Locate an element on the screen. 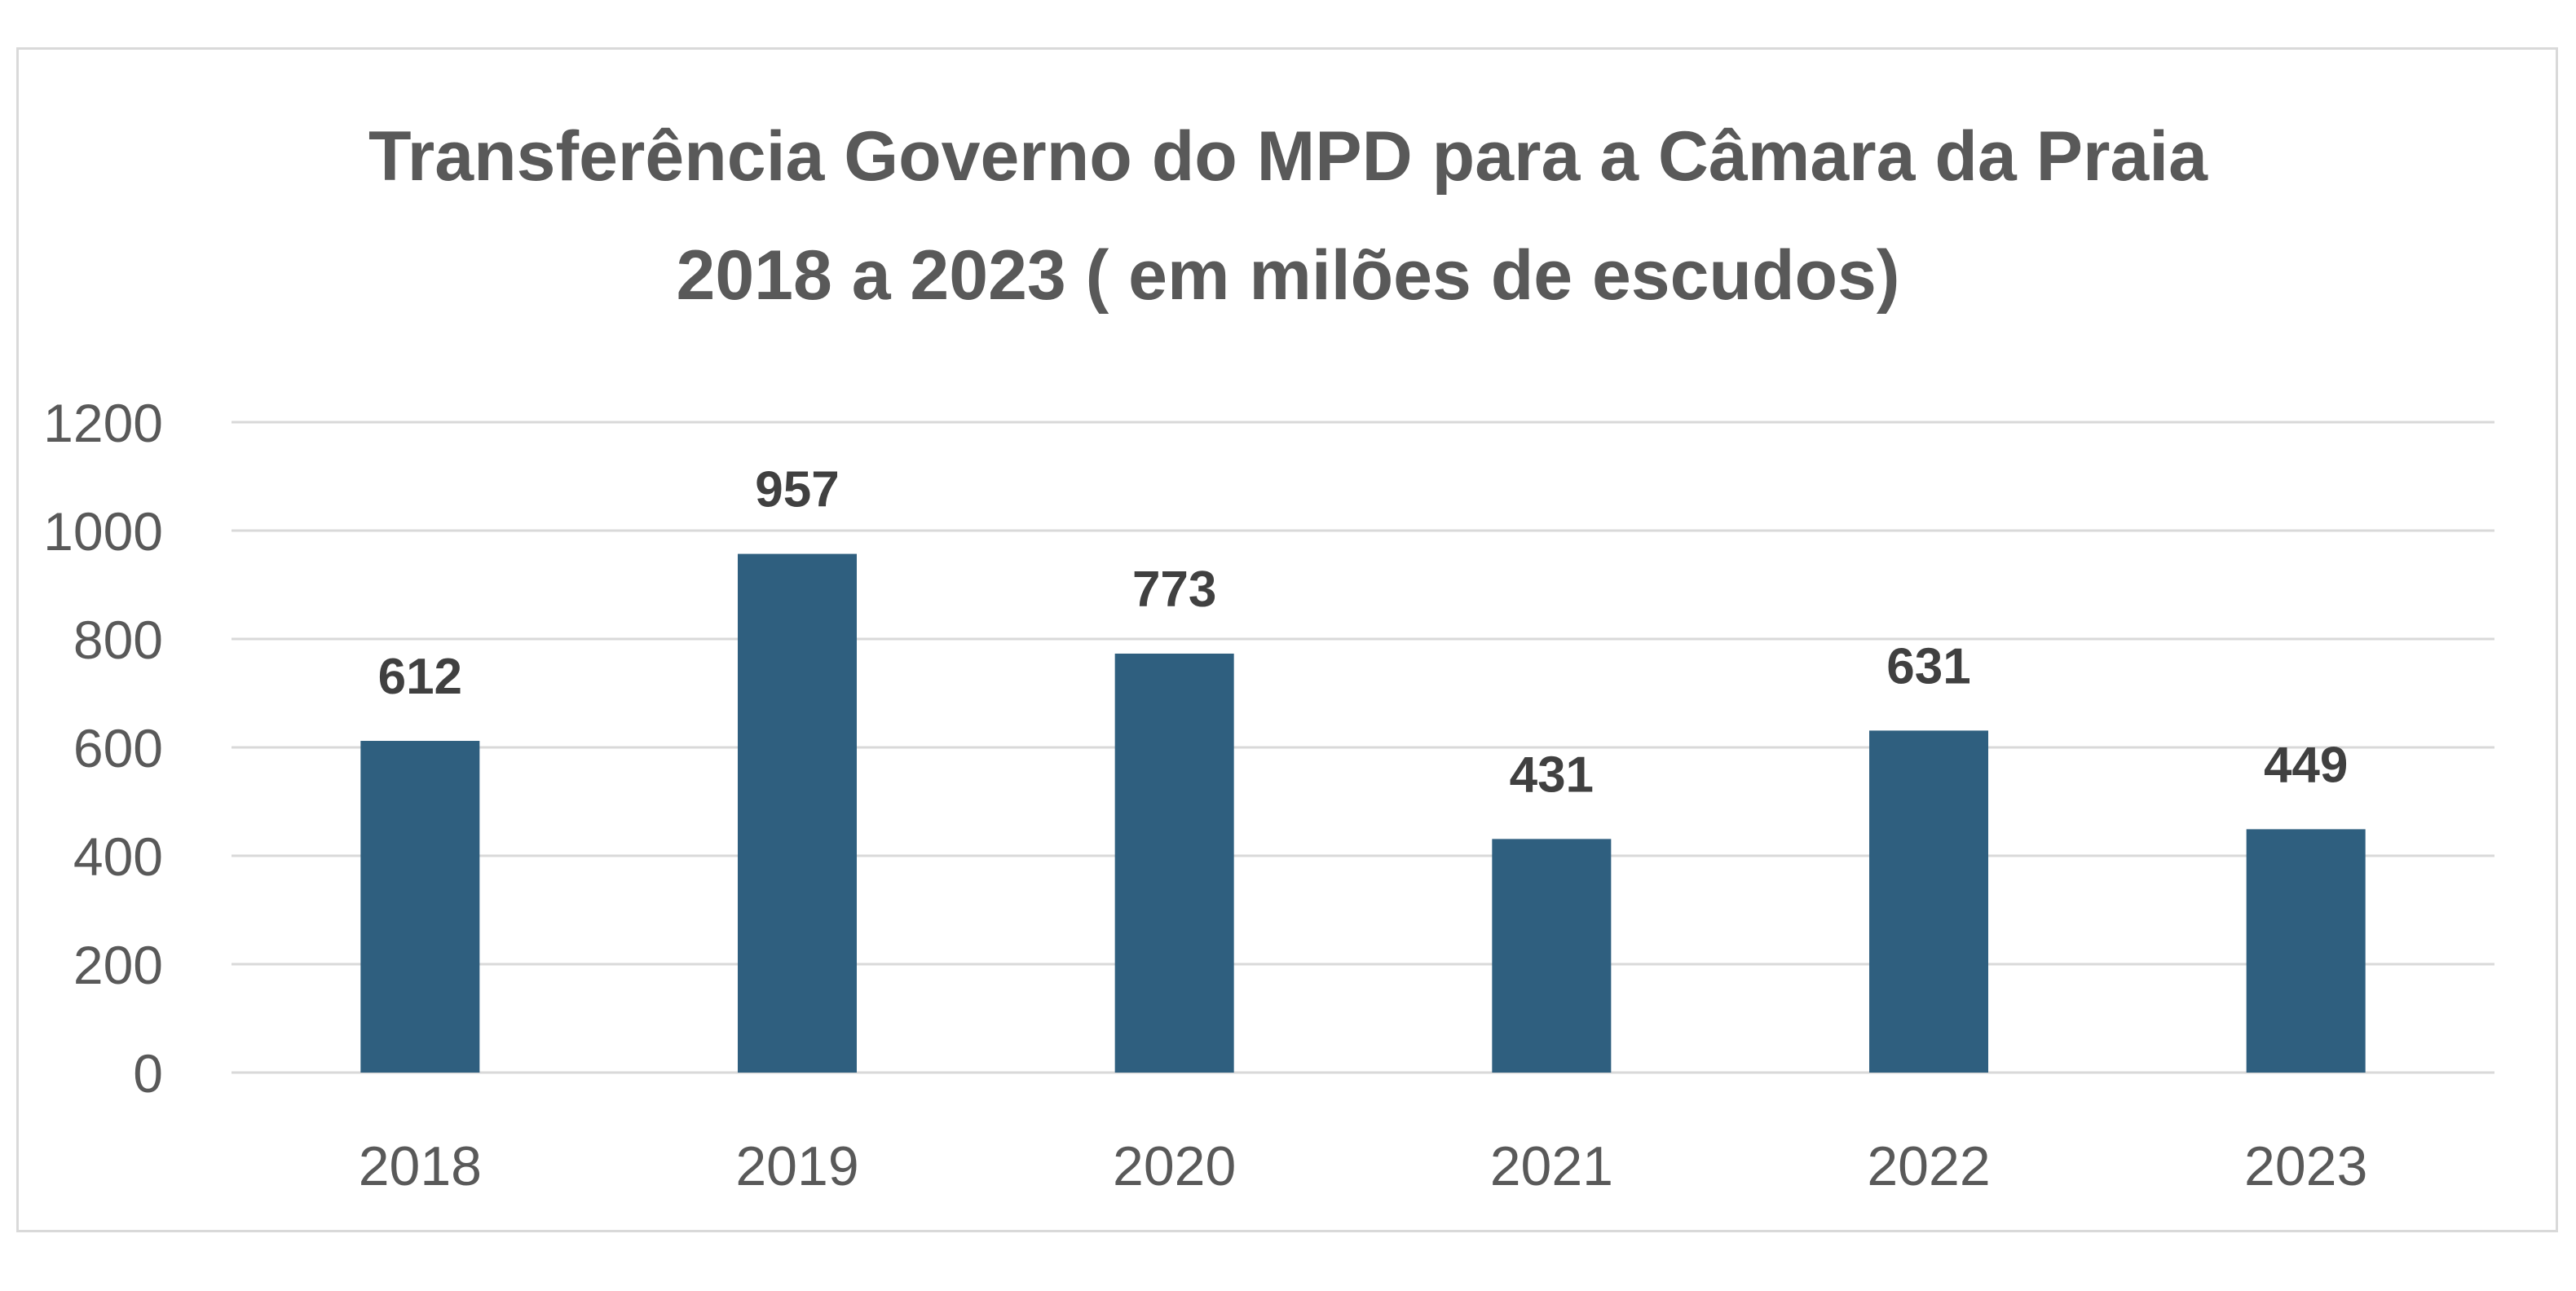 The width and height of the screenshot is (2576, 1291). bar-2018 is located at coordinates (420, 907).